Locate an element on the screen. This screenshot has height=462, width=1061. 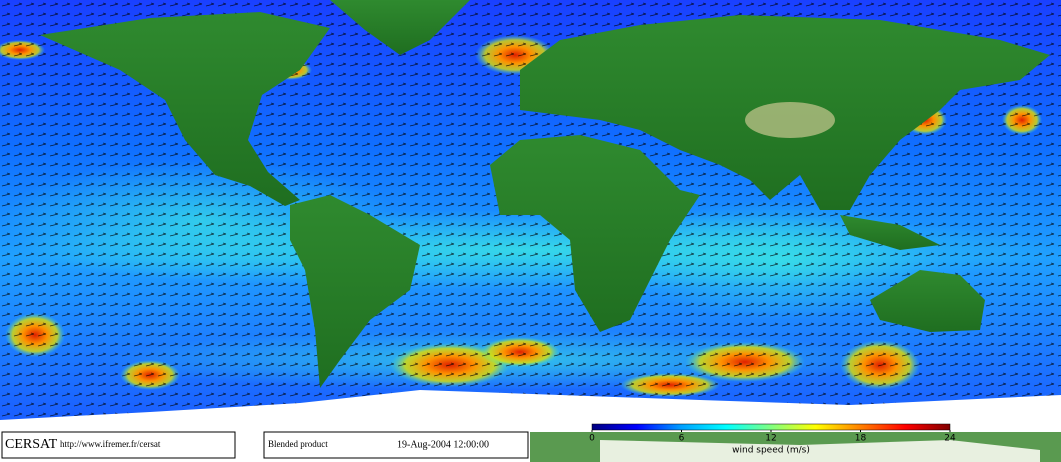
plateau is located at coordinates (790, 120).